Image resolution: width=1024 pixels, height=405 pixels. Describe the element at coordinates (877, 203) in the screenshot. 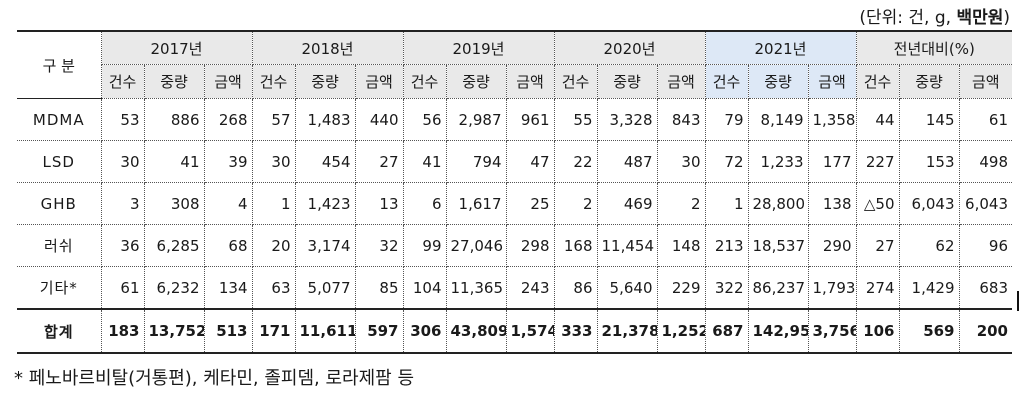

I see `table-cell: △50` at that location.